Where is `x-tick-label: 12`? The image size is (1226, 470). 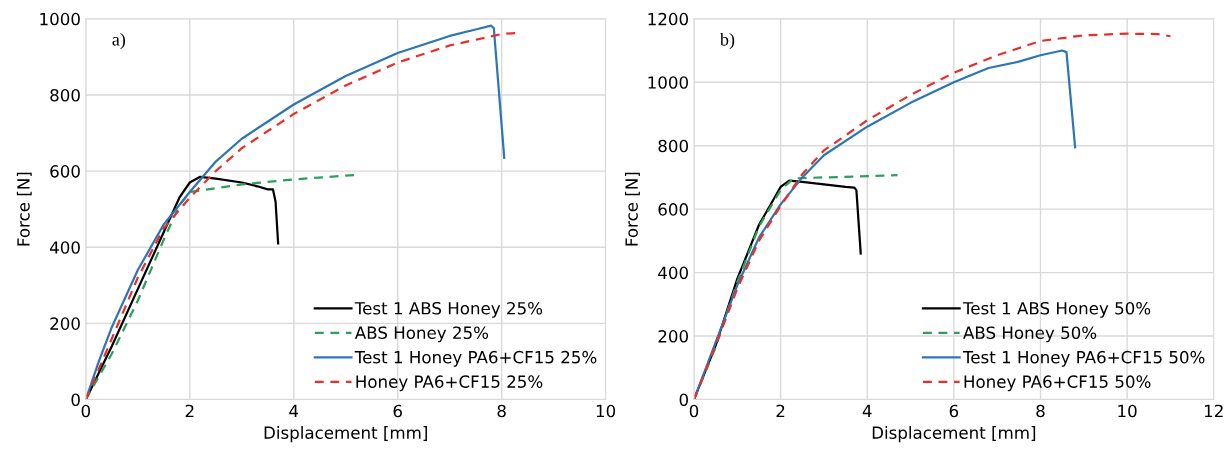
x-tick-label: 12 is located at coordinates (1213, 411).